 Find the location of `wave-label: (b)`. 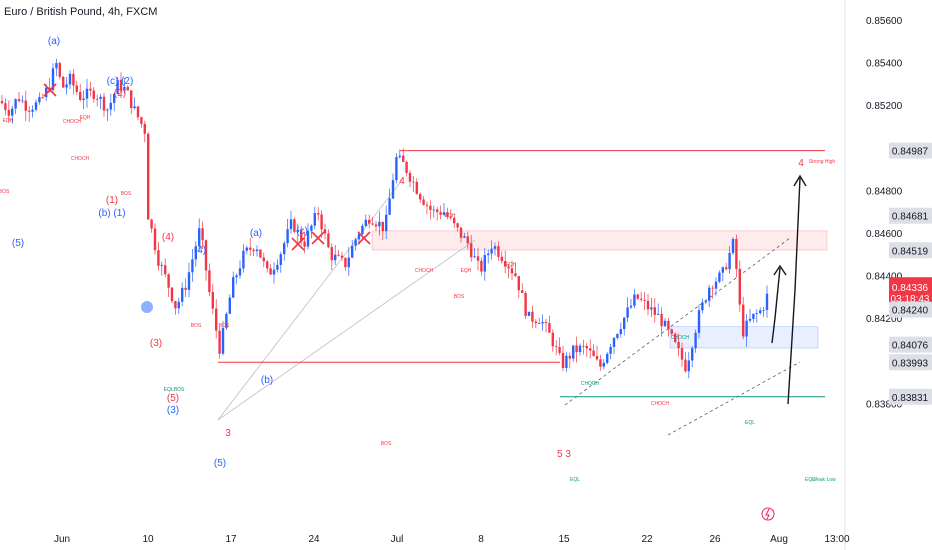

wave-label: (b) is located at coordinates (267, 380).